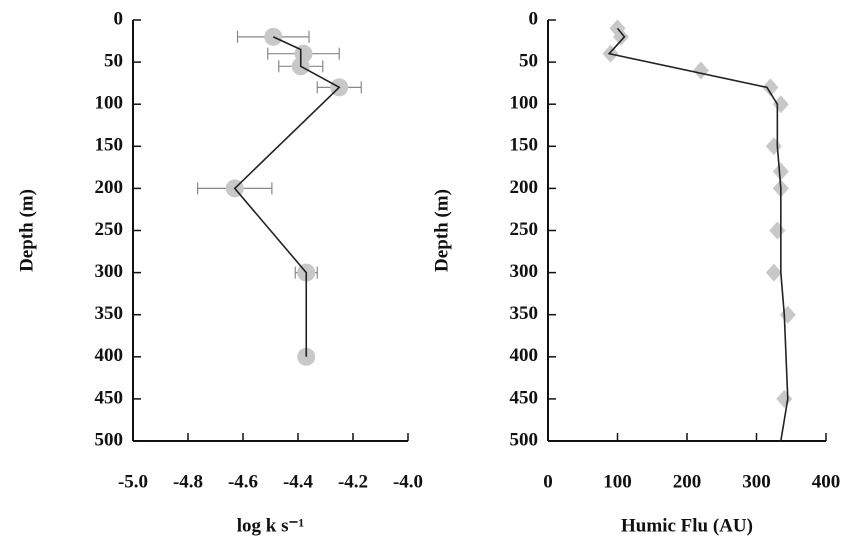 Image resolution: width=850 pixels, height=545 pixels. What do you see at coordinates (548, 481) in the screenshot?
I see `x-tick-label: 0` at bounding box center [548, 481].